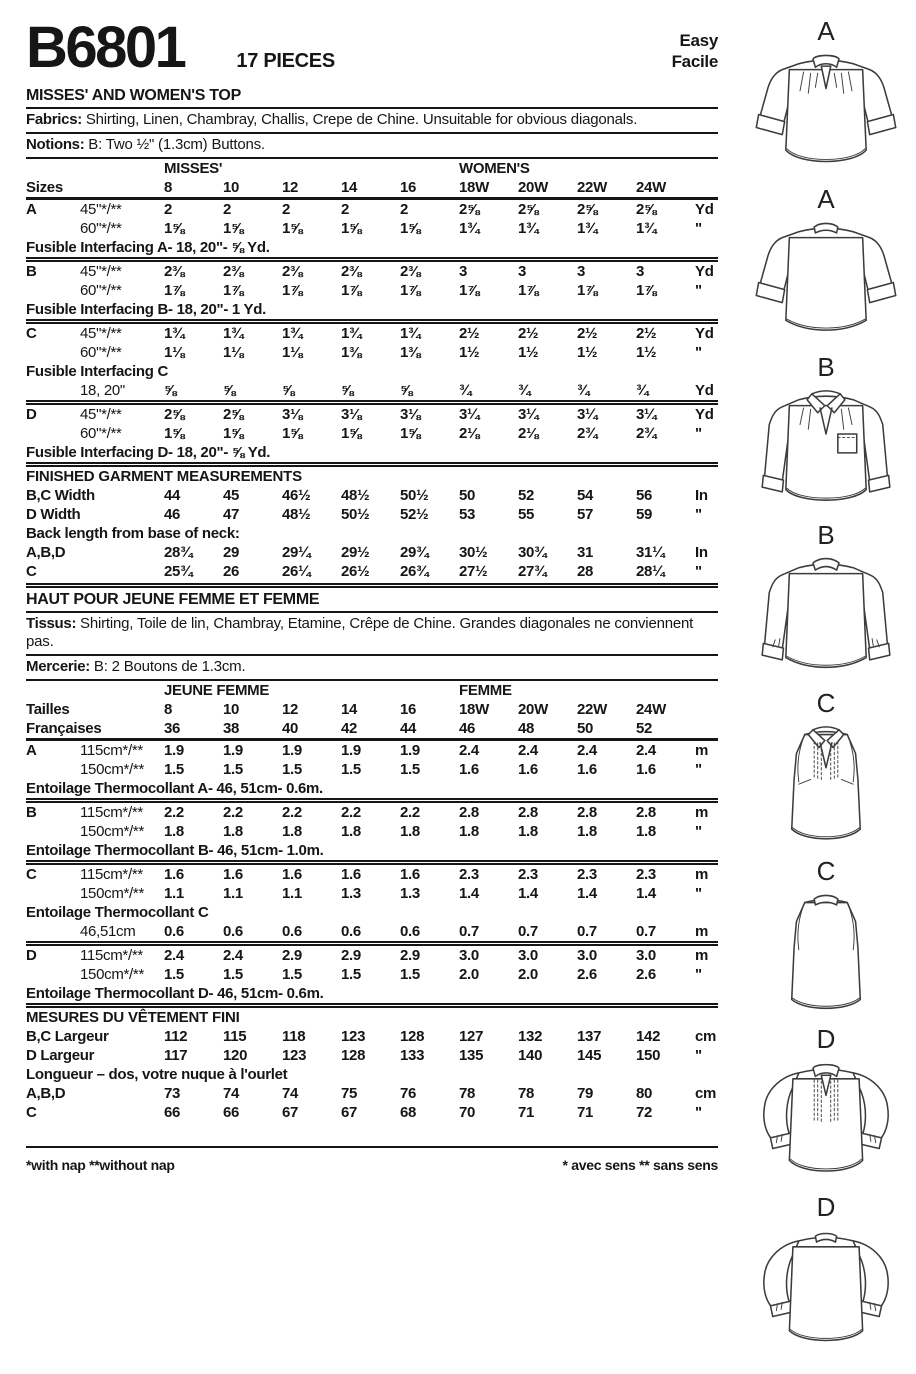 The width and height of the screenshot is (916, 1374). I want to click on cell-value: 2.0, so click(469, 974).